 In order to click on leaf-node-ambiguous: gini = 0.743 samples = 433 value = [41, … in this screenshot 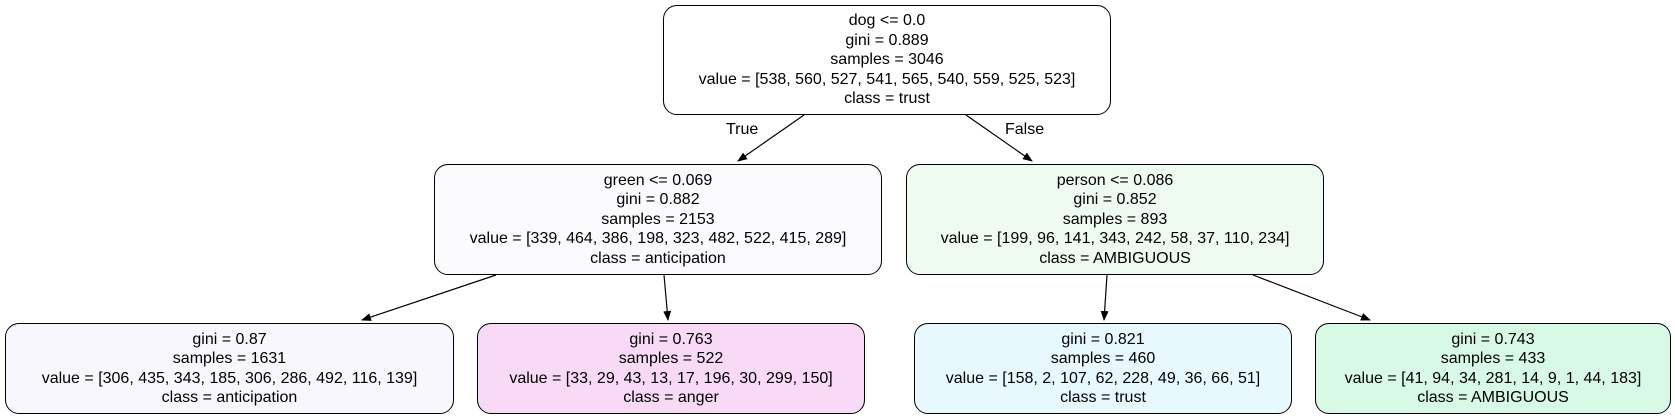, I will do `click(1493, 368)`.